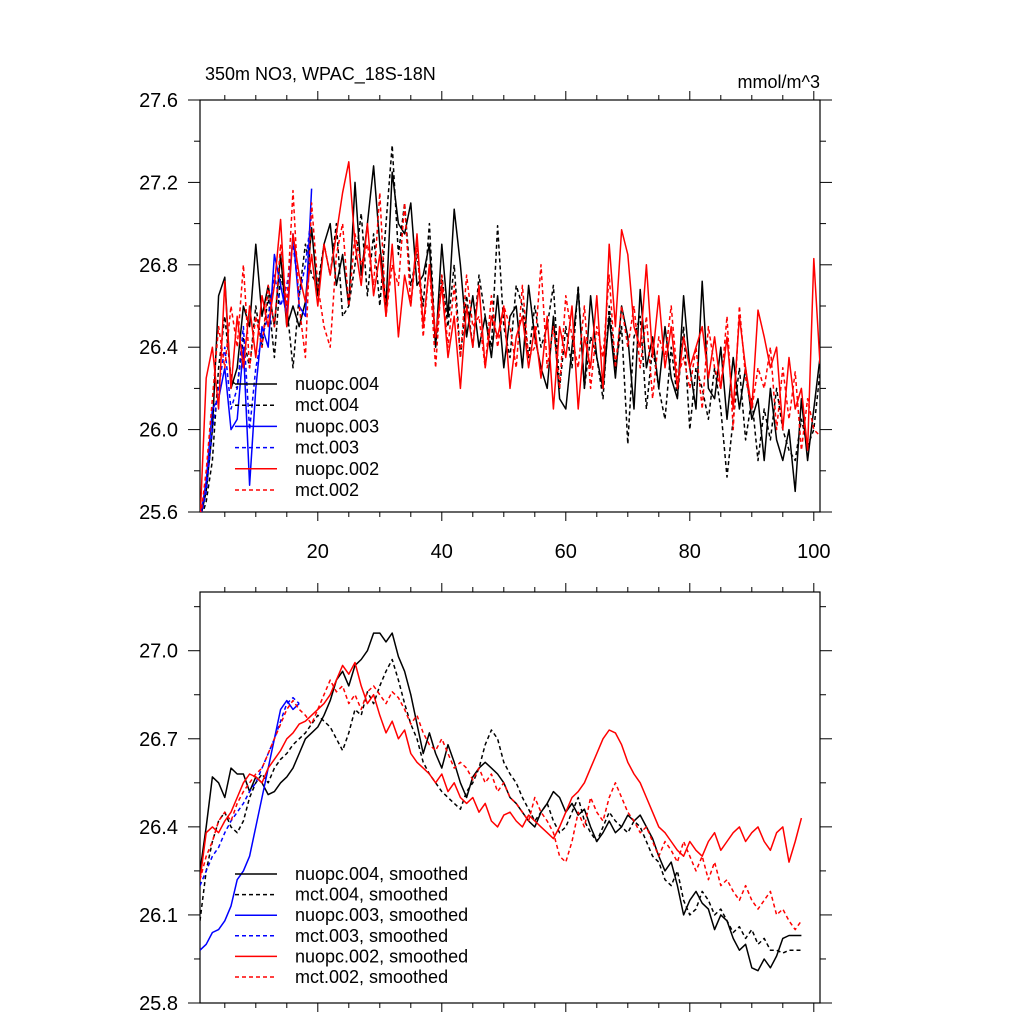  I want to click on bottom-legend-label: nuopc.003, smoothed, so click(381, 915).